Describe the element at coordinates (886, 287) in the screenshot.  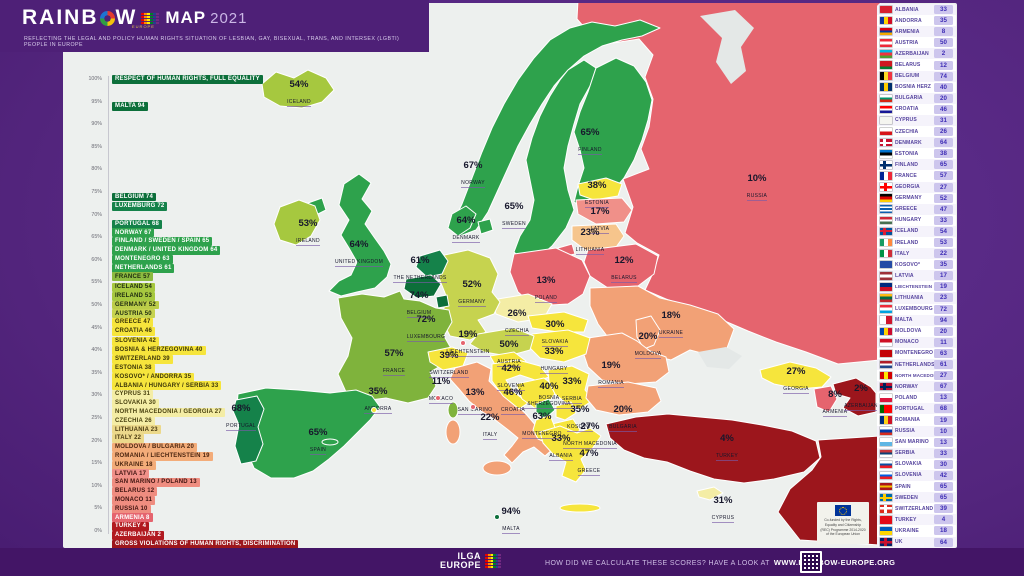
I see `liechtenstein-flag-icon` at that location.